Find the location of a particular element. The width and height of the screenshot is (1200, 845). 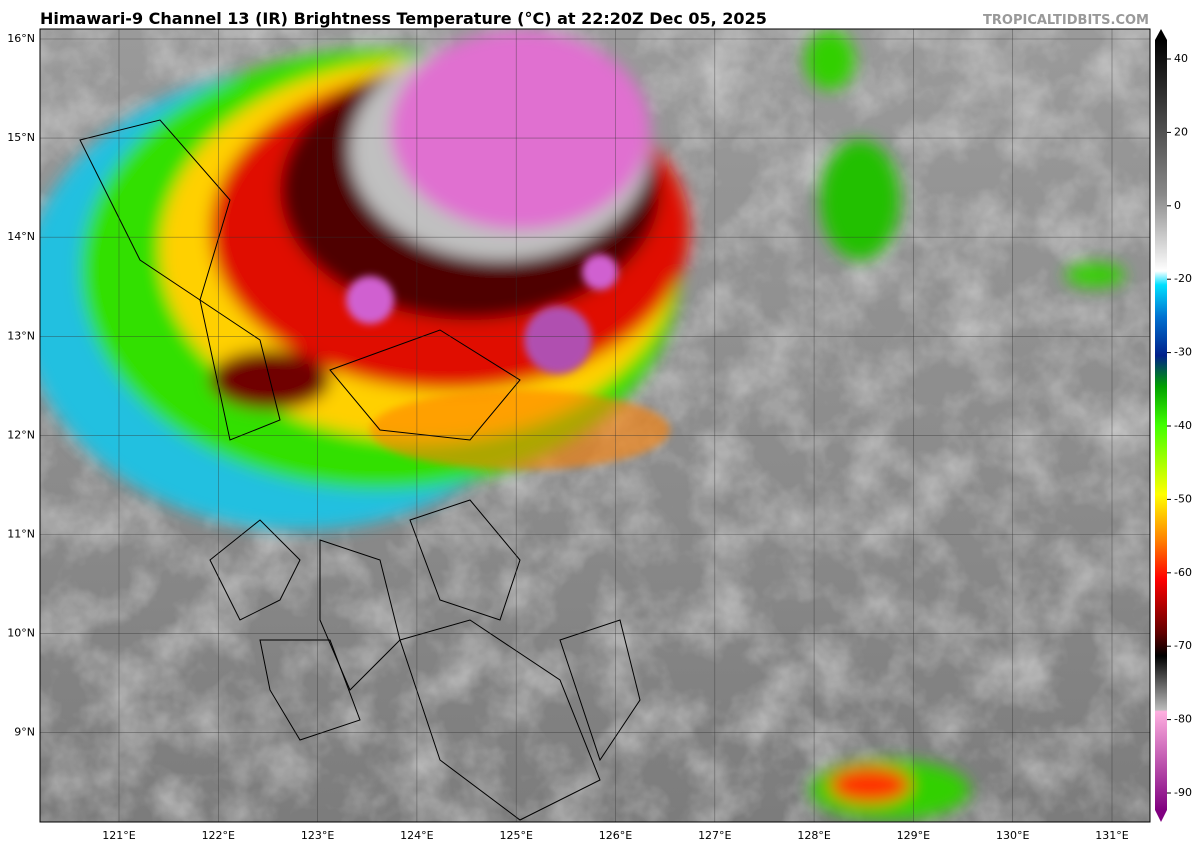

credit: TROPICALTIDBITS.COM is located at coordinates (1066, 20).